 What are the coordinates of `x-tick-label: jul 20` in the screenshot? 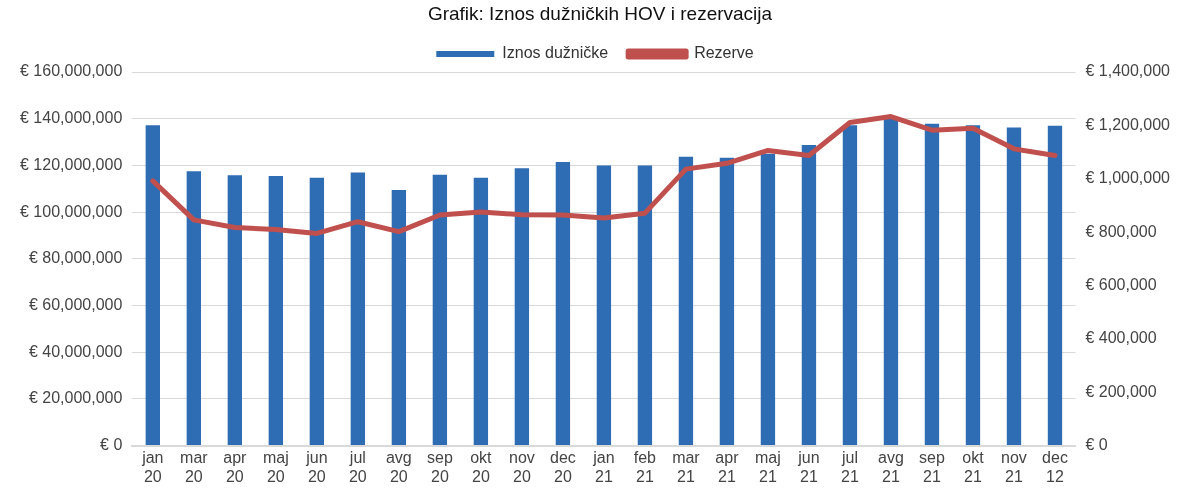 It's located at (357, 466).